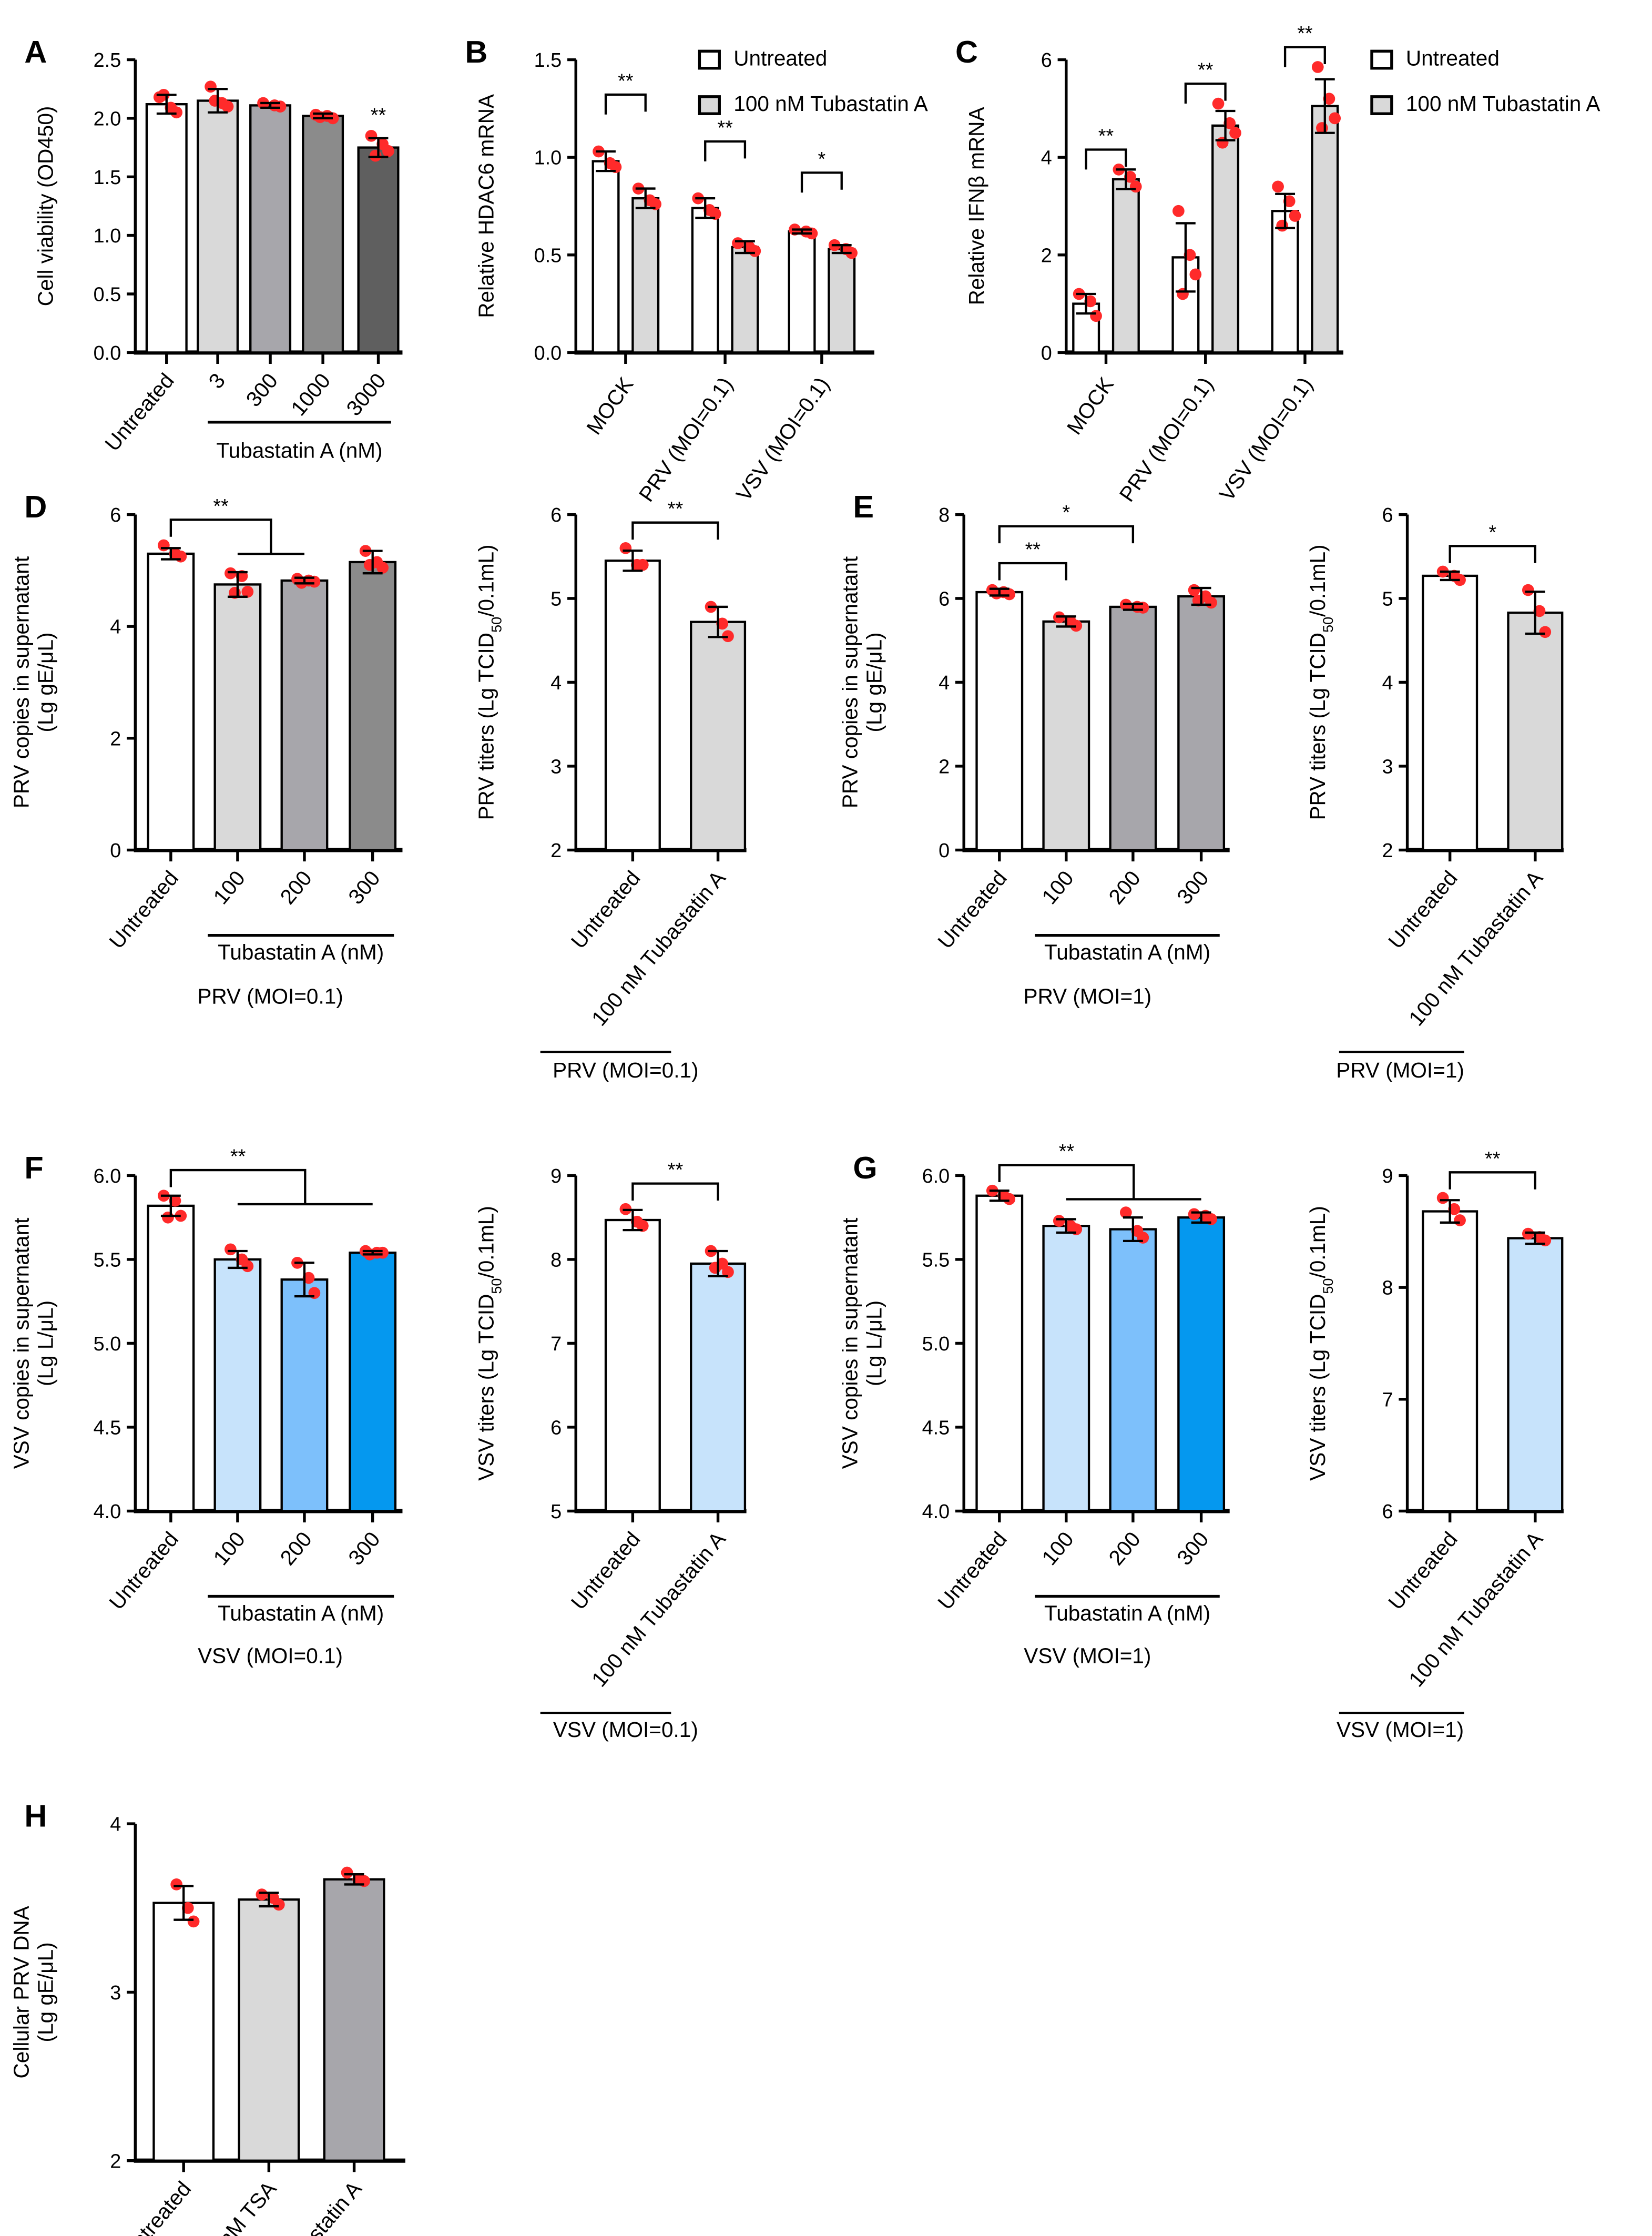  What do you see at coordinates (35, 1816) in the screenshot?
I see `panel-letter: H` at bounding box center [35, 1816].